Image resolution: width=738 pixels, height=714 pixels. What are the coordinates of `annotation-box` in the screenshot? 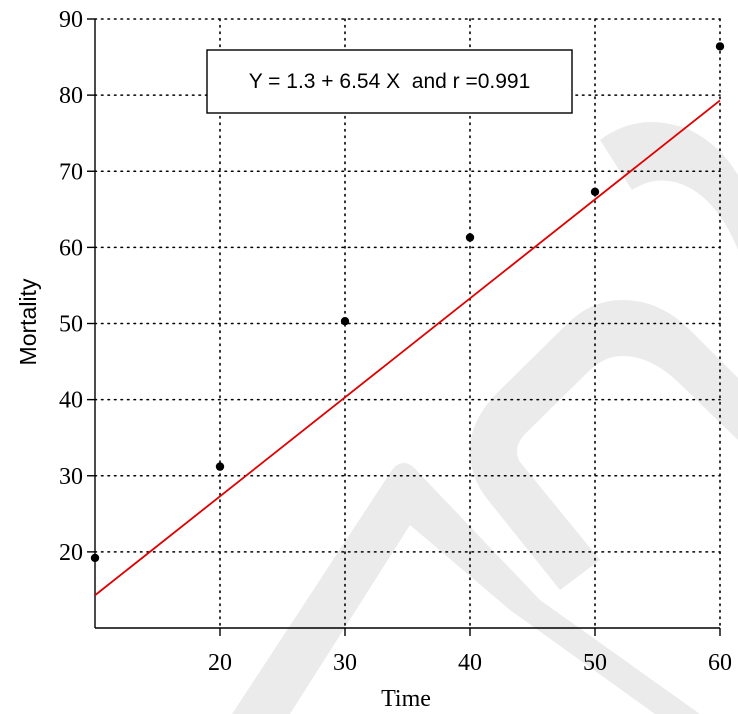 It's located at (389, 81).